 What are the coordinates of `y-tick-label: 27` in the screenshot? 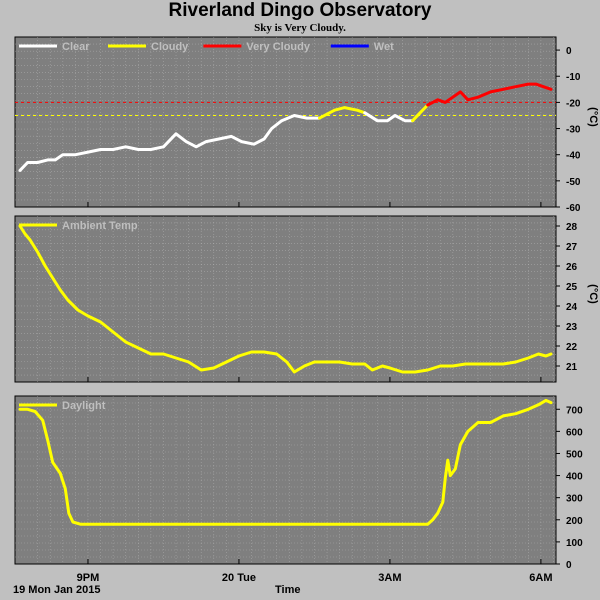 It's located at (572, 247).